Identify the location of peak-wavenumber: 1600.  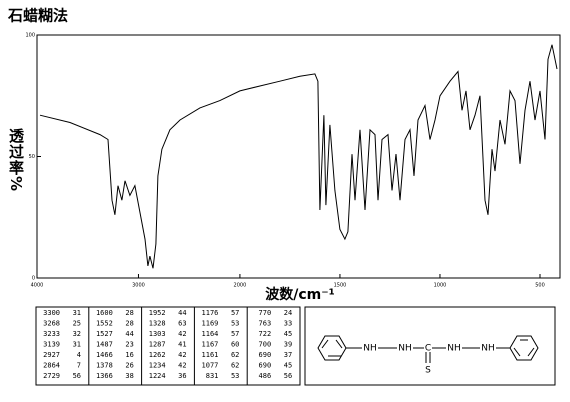
(104, 313).